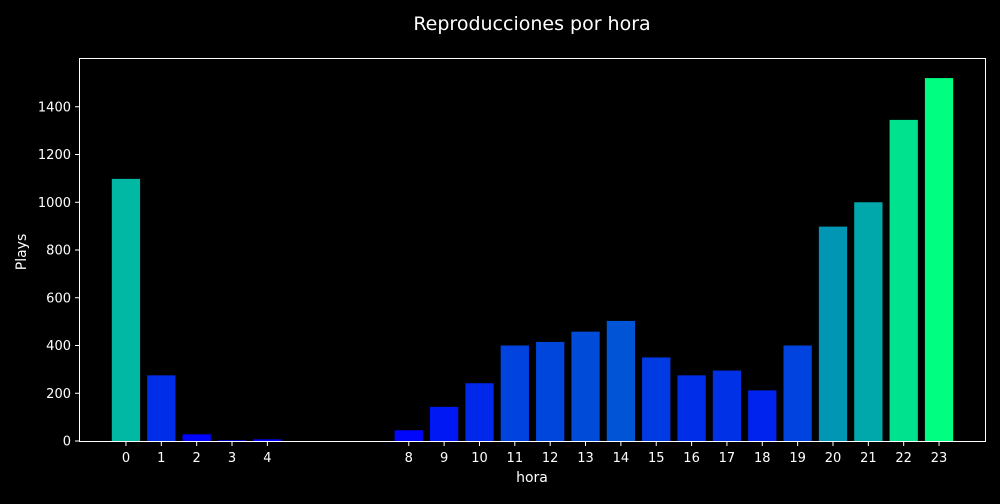 The image size is (1000, 504). I want to click on x-tick-label: 15, so click(656, 458).